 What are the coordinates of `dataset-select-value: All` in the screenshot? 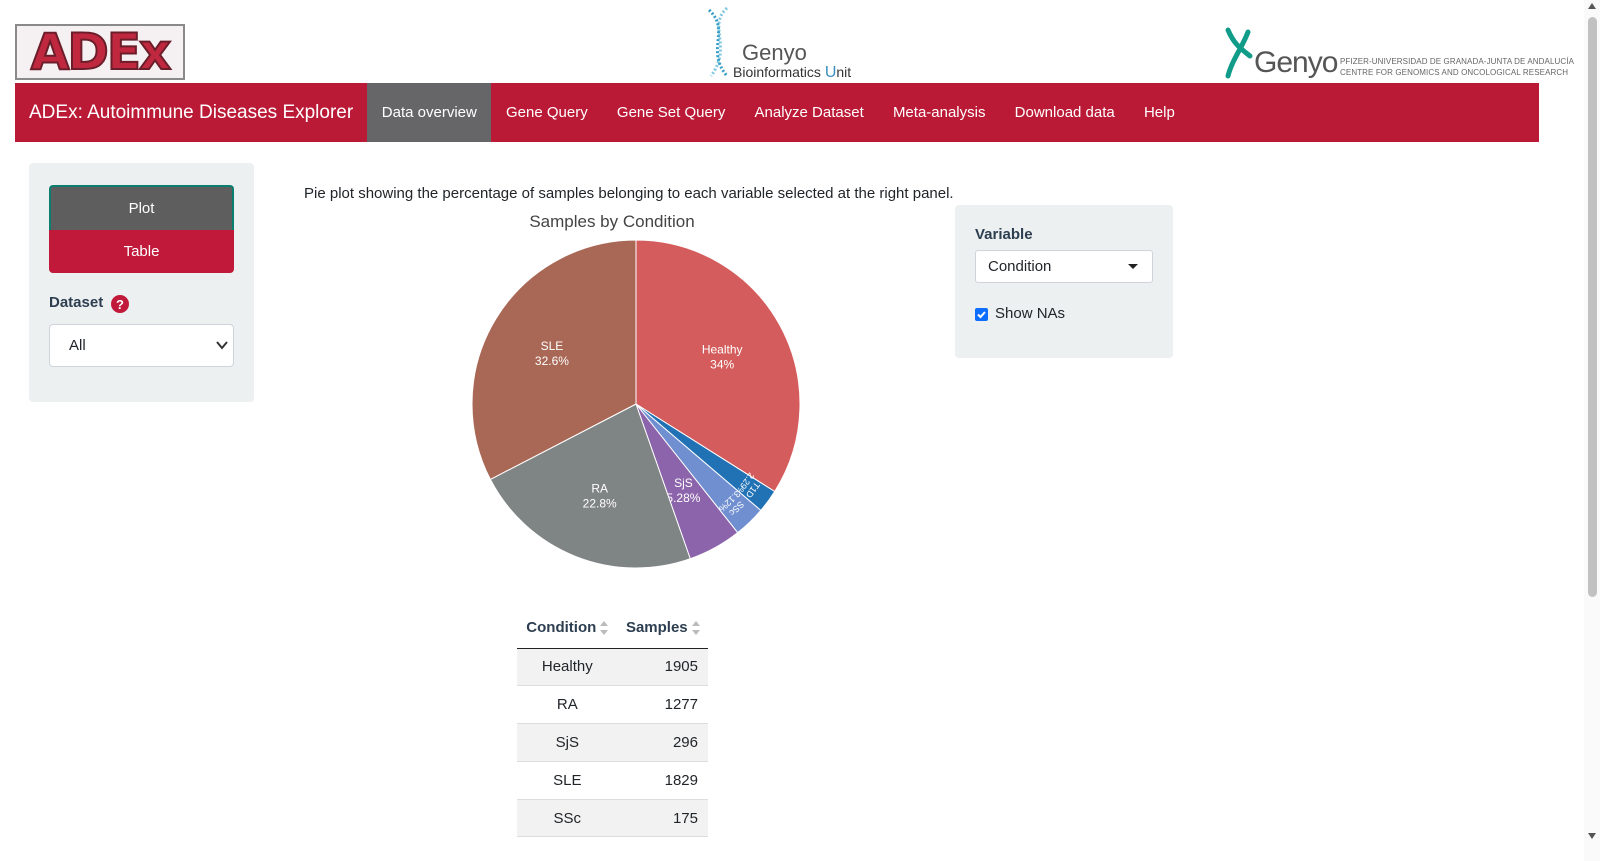 It's located at (77, 345).